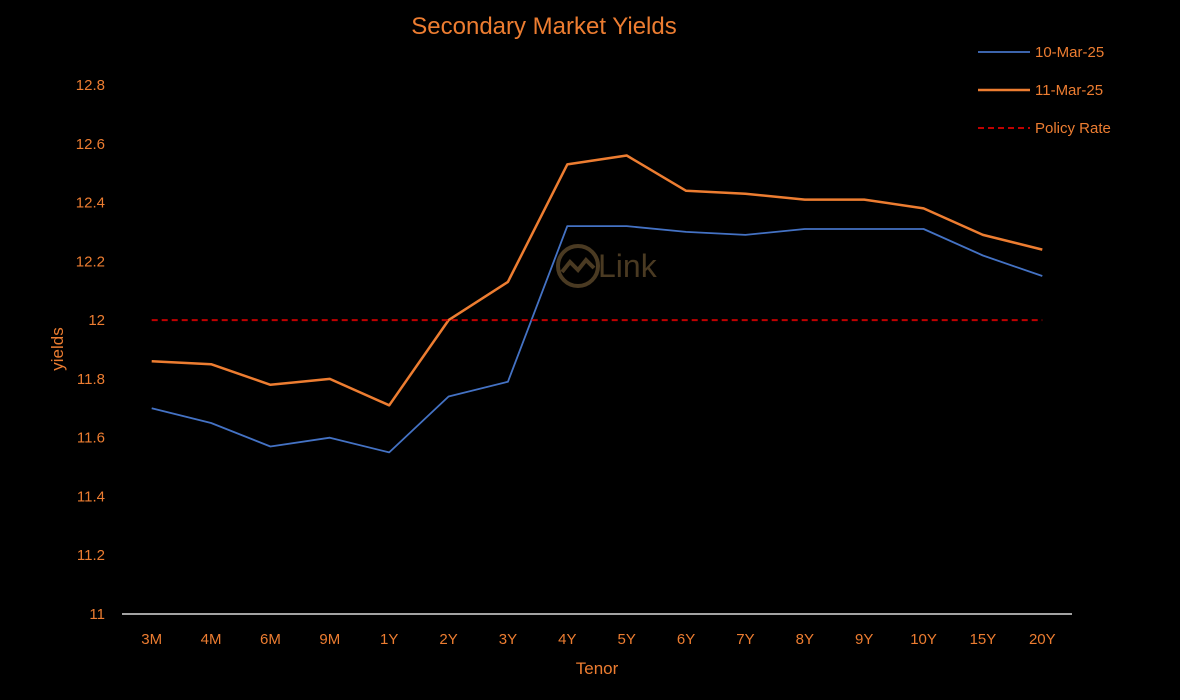 The width and height of the screenshot is (1180, 700). Describe the element at coordinates (1069, 52) in the screenshot. I see `legend-entry: 10-Mar-25` at that location.